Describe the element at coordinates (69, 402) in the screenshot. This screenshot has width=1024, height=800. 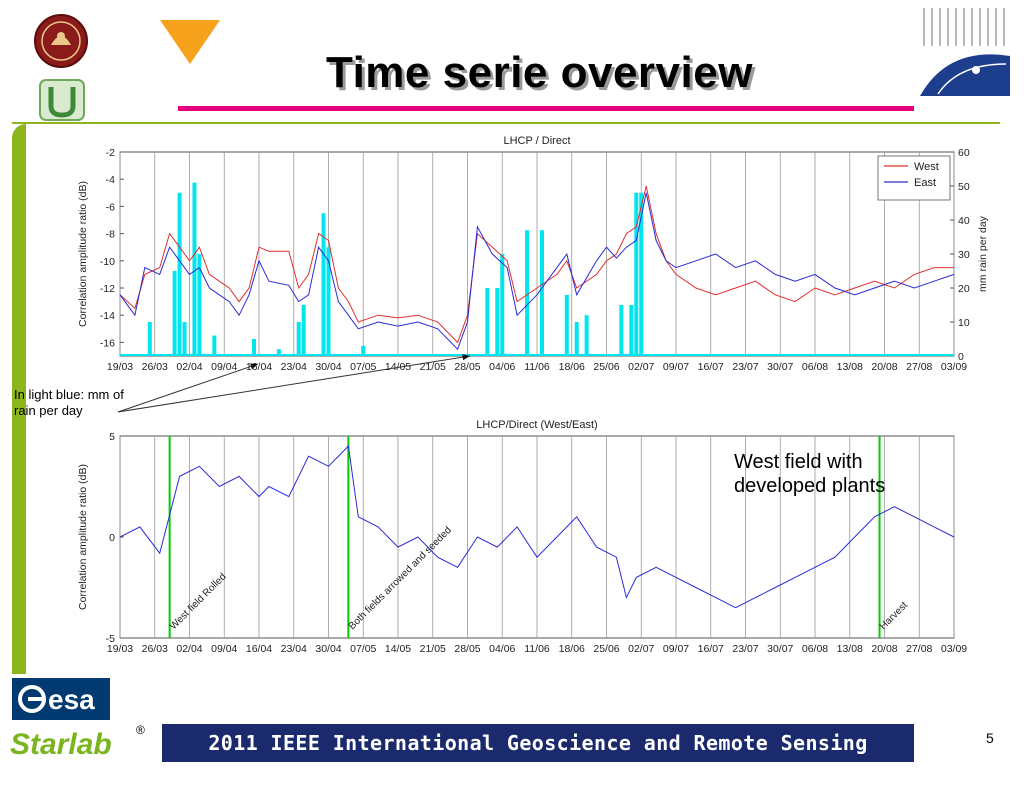
I see `rain-annotation: In light blue: mm of rain per day` at that location.